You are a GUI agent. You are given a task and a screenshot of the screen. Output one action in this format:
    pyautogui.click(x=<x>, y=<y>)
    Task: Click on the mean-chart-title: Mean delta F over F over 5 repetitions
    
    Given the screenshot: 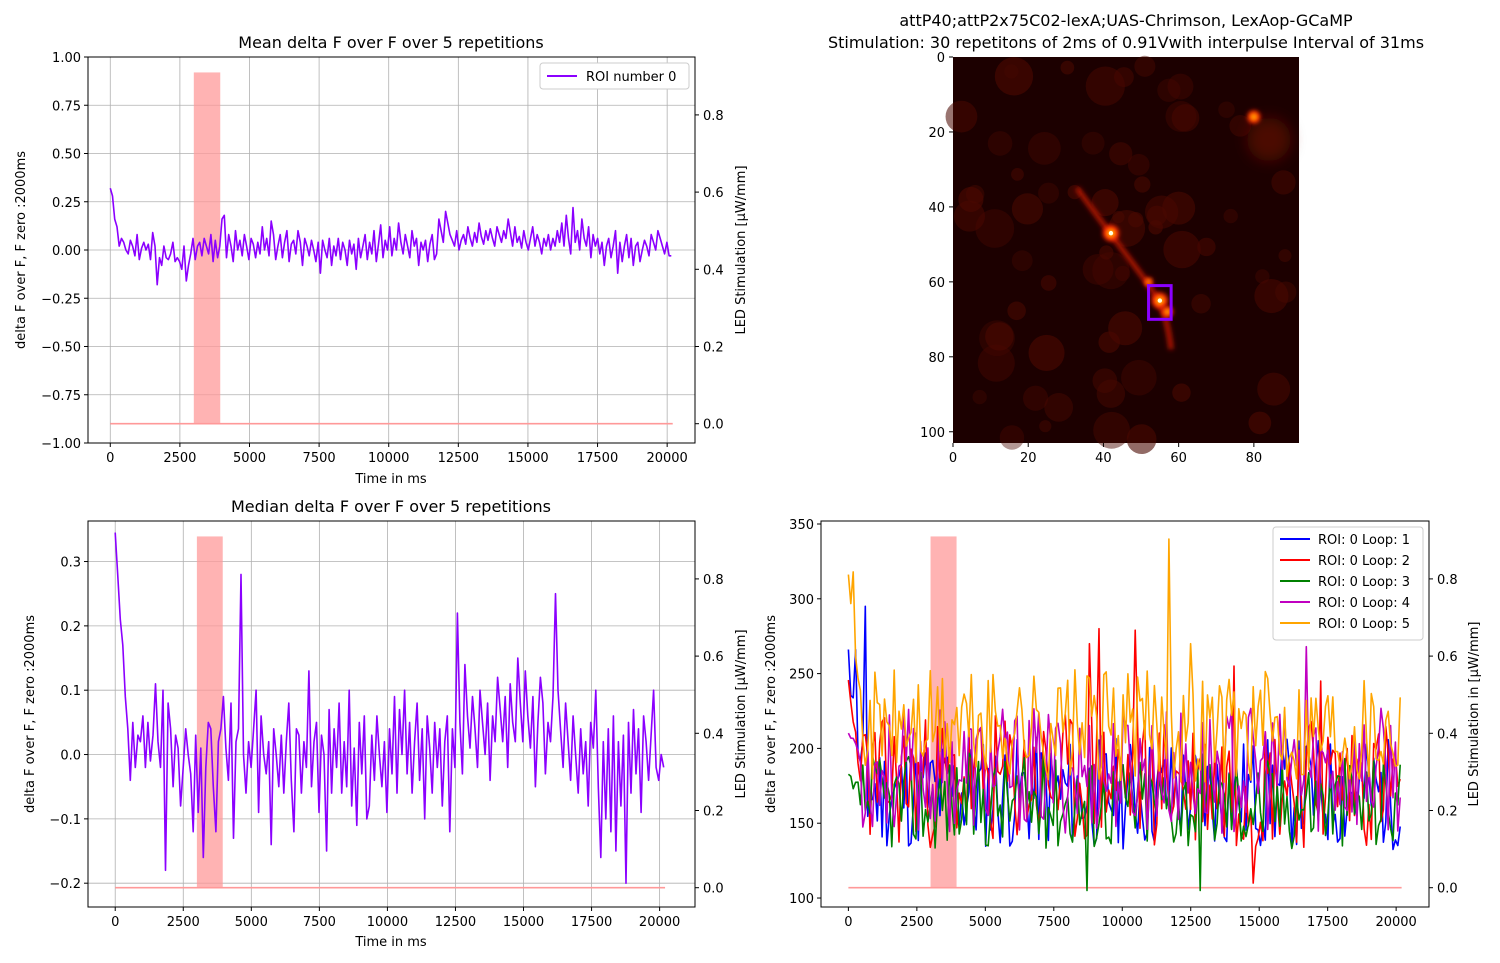 What is the action you would take?
    pyautogui.click(x=390, y=42)
    